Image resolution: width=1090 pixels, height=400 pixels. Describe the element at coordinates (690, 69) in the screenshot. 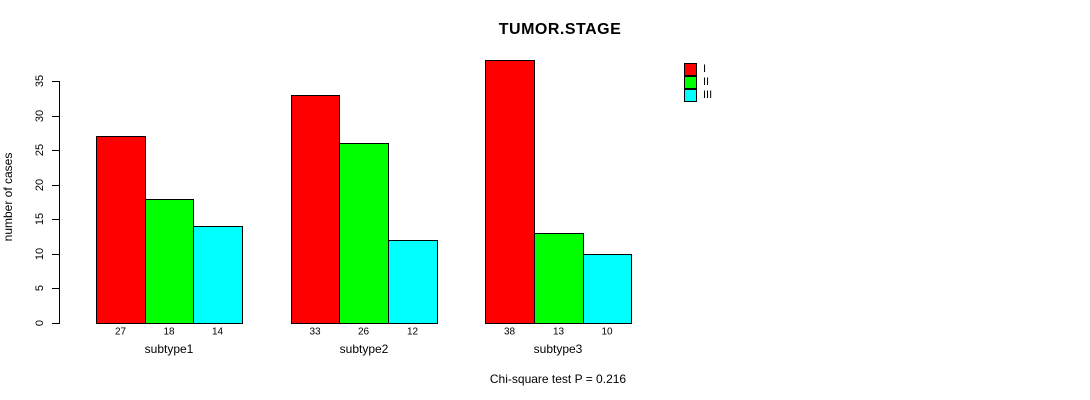

I see `legend-swatch-I` at that location.